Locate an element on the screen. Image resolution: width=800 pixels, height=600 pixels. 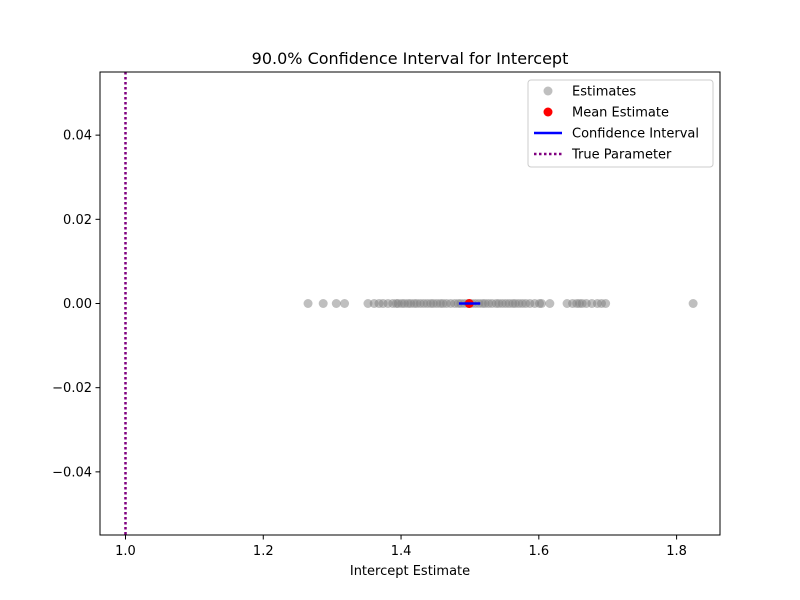
y-tick-label: 0.02 is located at coordinates (77, 220).